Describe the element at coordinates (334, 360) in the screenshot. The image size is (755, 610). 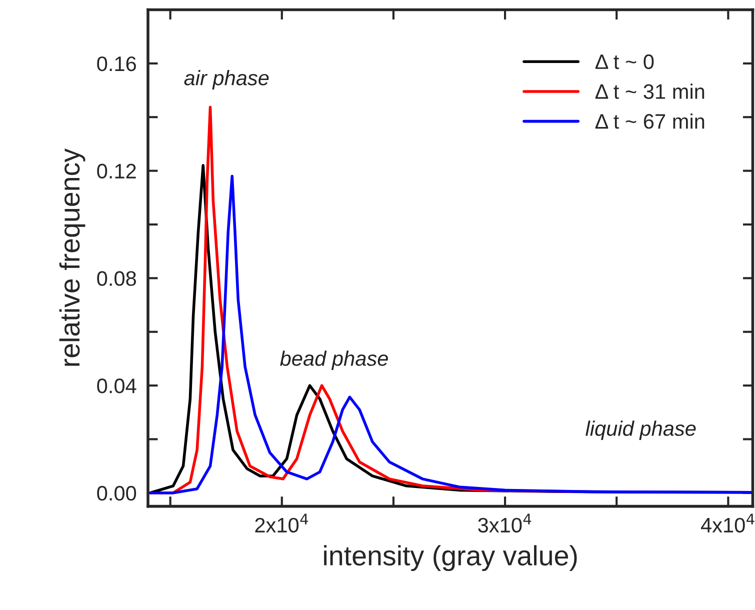
I see `annotation: bead phase` at that location.